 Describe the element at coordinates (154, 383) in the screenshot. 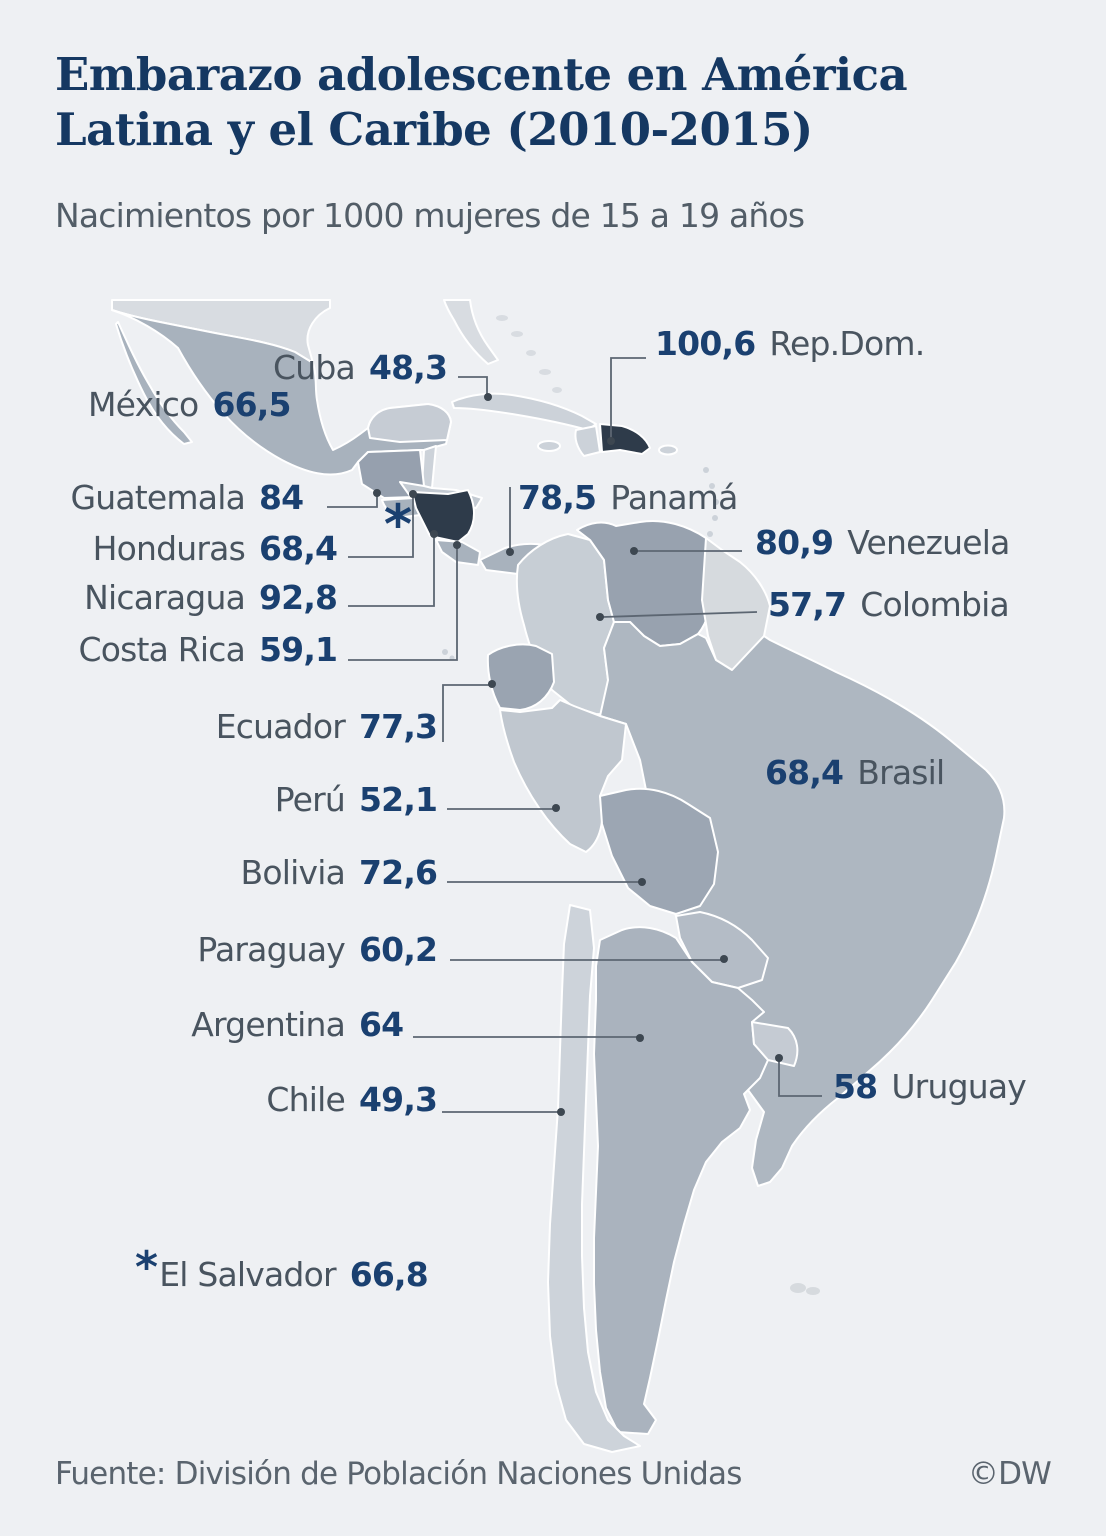

I see `country-baja-california-shape` at that location.